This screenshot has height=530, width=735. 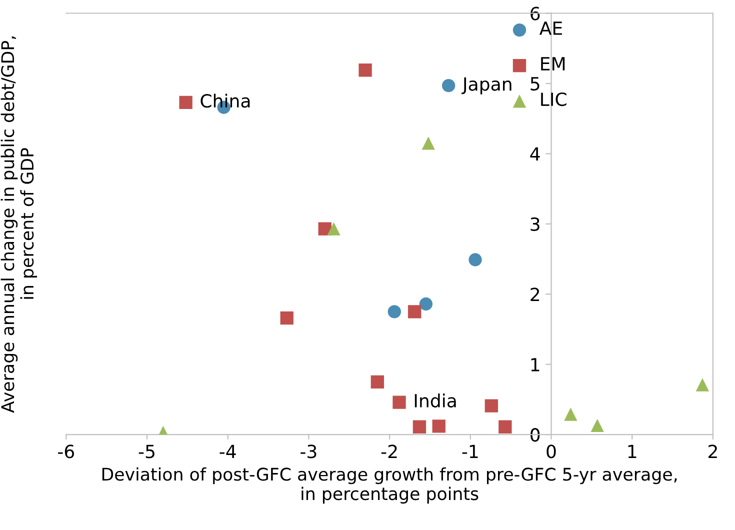 What do you see at coordinates (535, 224) in the screenshot?
I see `y-tick-label: 3` at bounding box center [535, 224].